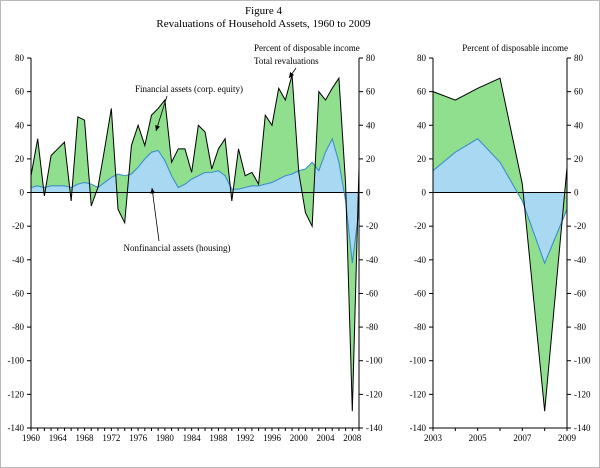 This screenshot has width=600, height=468. Describe the element at coordinates (307, 48) in the screenshot. I see `annotation-percent_left: Percent of disposable income` at that location.